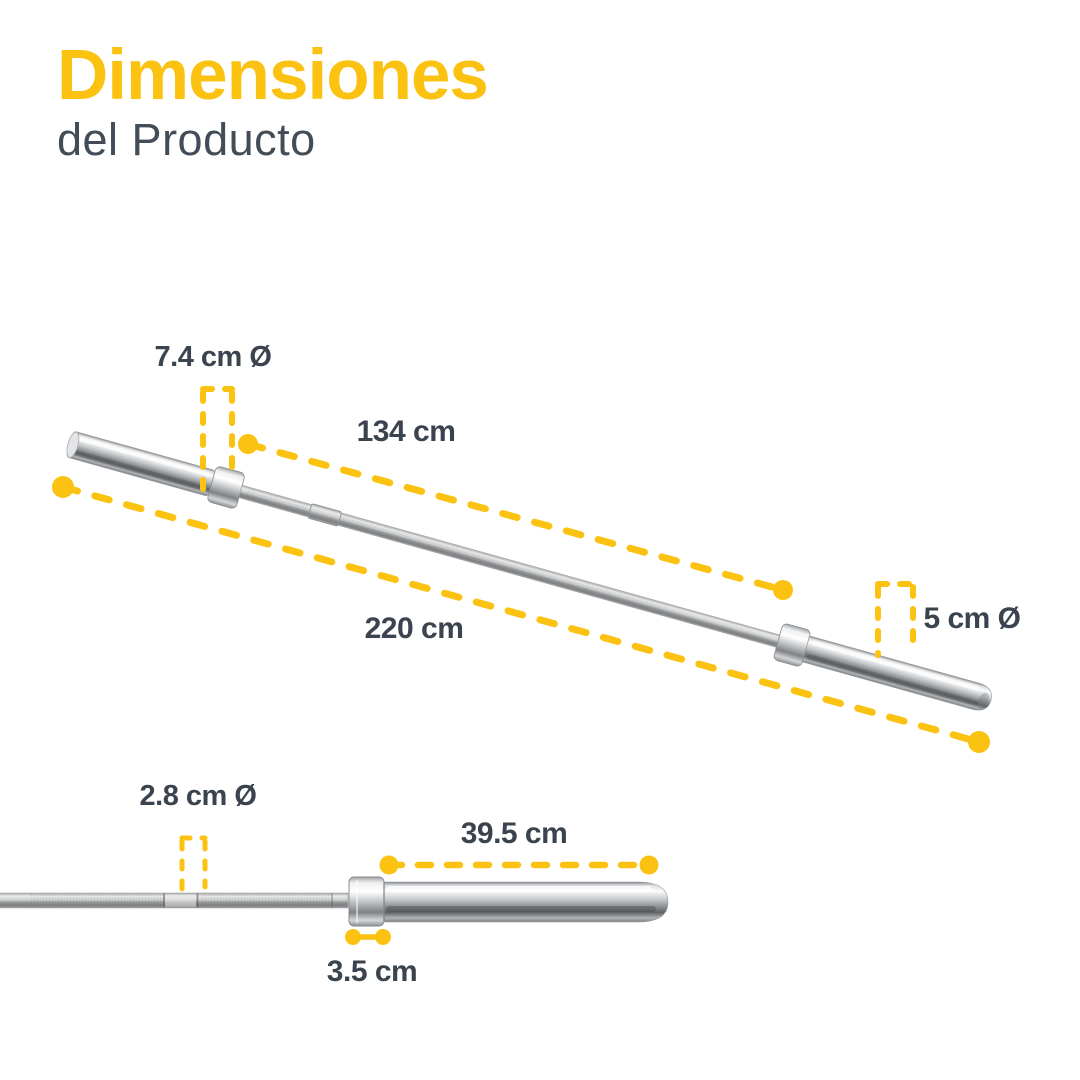  What do you see at coordinates (372, 971) in the screenshot?
I see `label-collar-width: 3.5 cm` at bounding box center [372, 971].